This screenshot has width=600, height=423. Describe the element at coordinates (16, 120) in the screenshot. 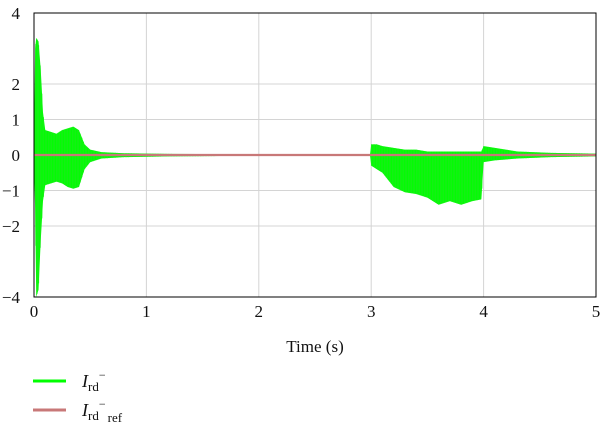

I see `y-tick-label: 1` at that location.